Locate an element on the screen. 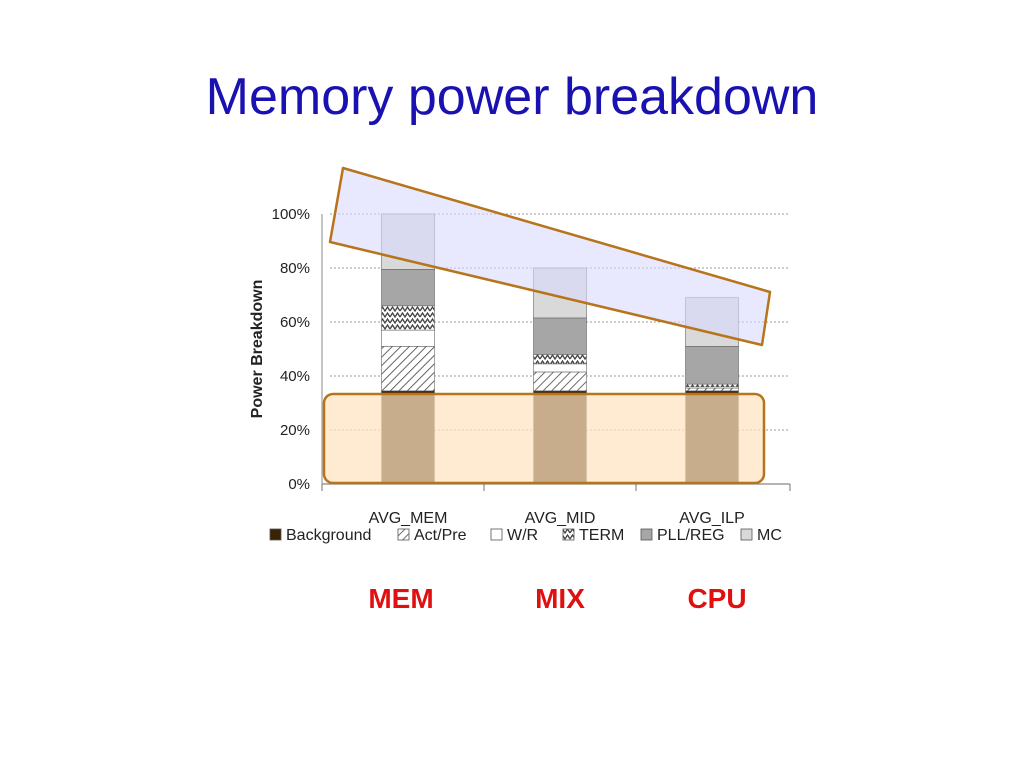  y-axis-title: Power Breakdown is located at coordinates (257, 349).